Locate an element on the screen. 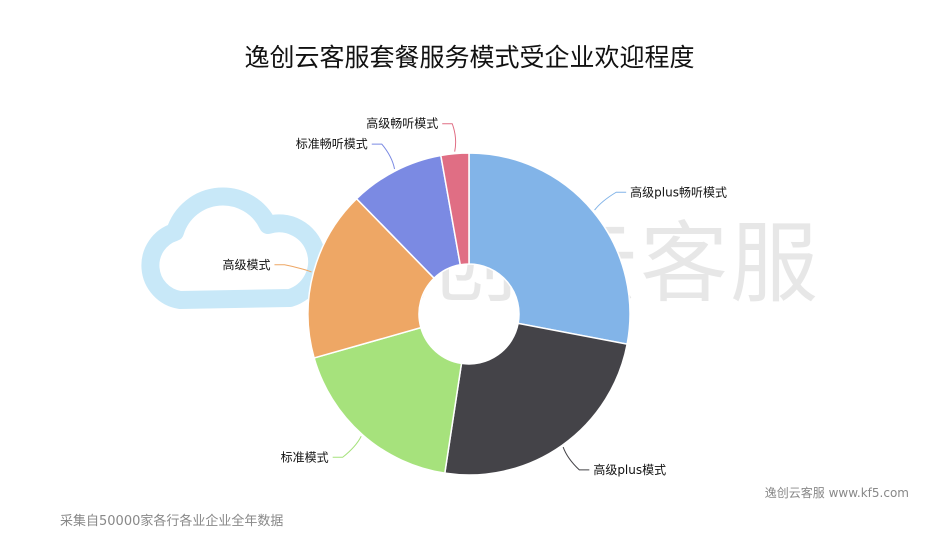 Image resolution: width=939 pixels, height=558 pixels. slice-label-3: 高级模式 is located at coordinates (246, 264).